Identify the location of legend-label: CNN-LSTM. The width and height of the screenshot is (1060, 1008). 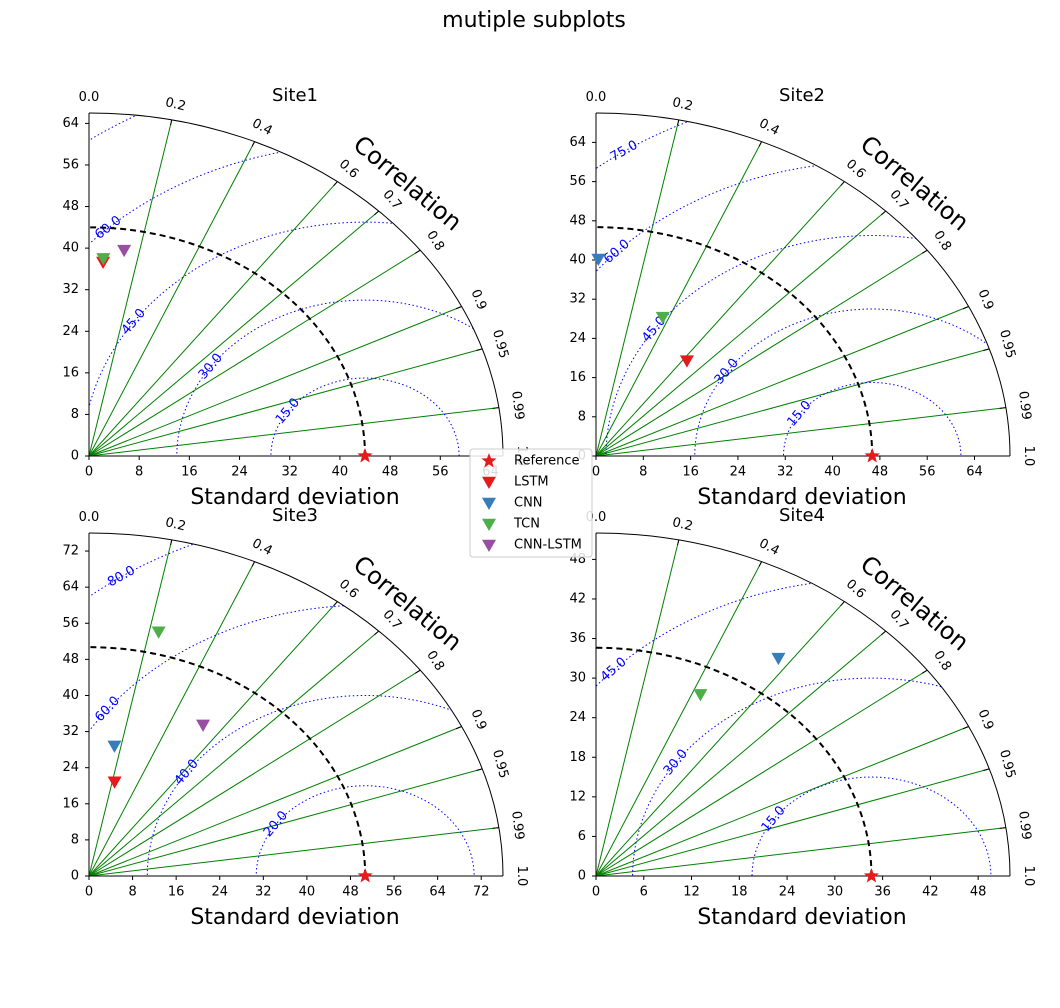
(548, 545).